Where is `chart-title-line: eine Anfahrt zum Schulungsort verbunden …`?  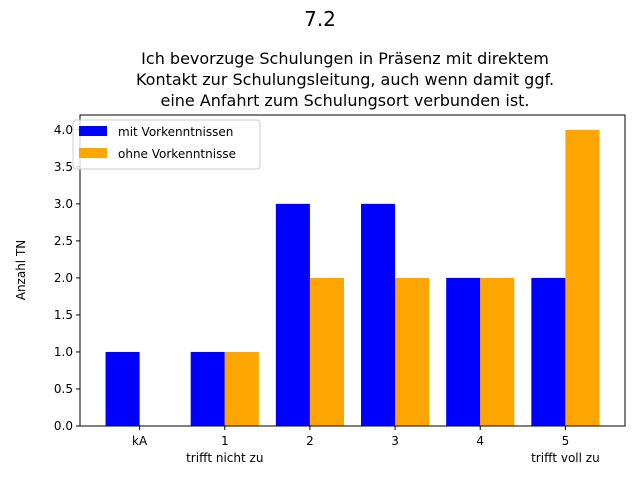
chart-title-line: eine Anfahrt zum Schulungsort verbunden … is located at coordinates (344, 100).